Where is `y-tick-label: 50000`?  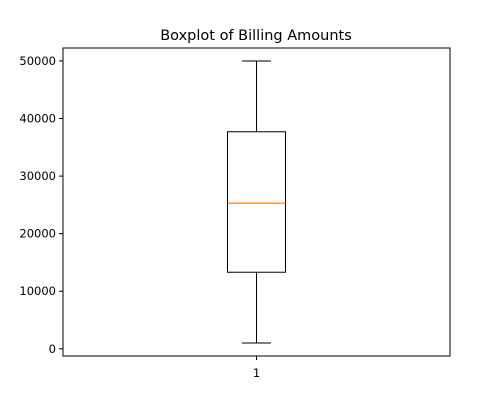
y-tick-label: 50000 is located at coordinates (37, 61).